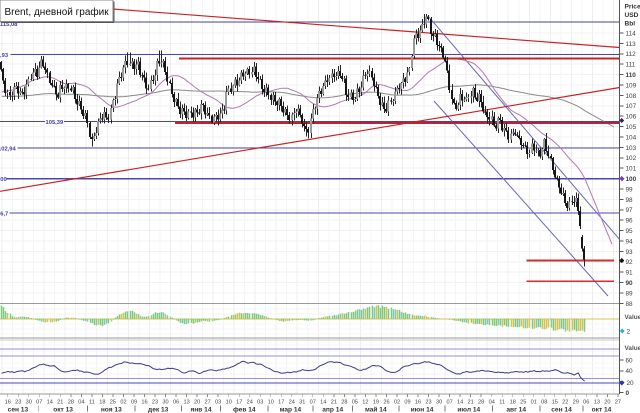  What do you see at coordinates (281, 402) in the screenshot?
I see `svg-text: 17` at bounding box center [281, 402].